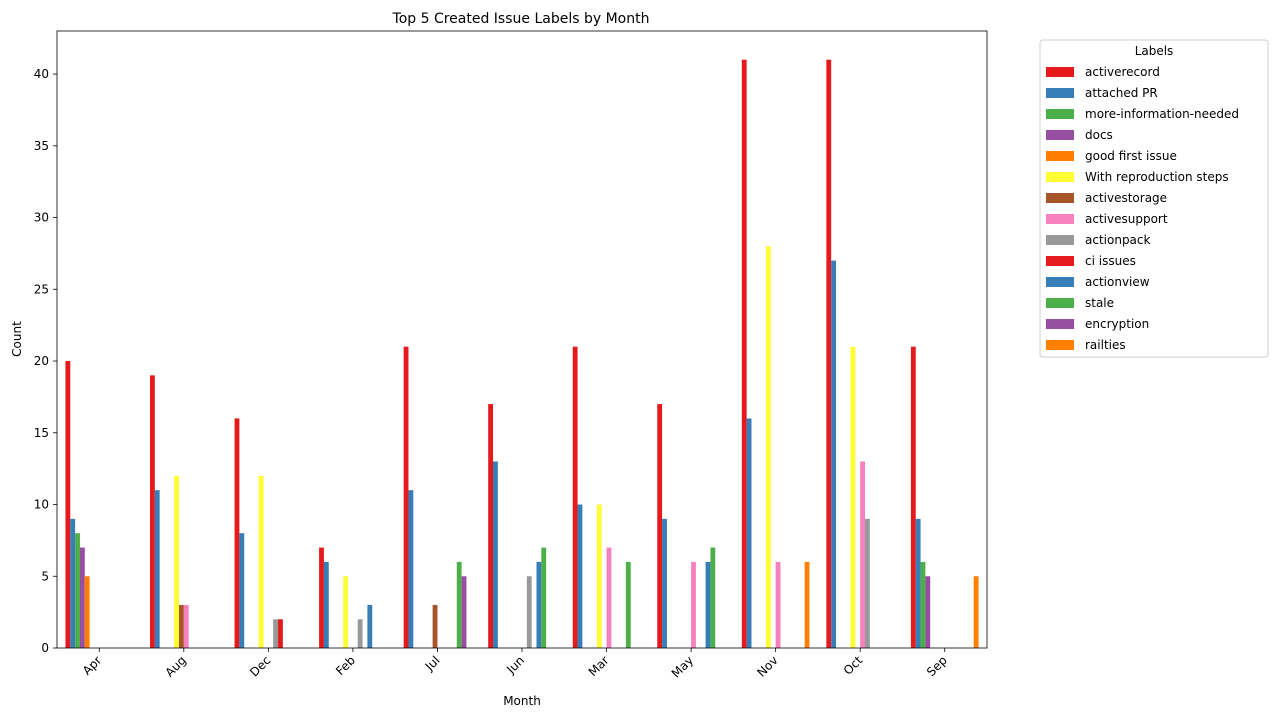  I want to click on bar-aug-activestorage, so click(181, 626).